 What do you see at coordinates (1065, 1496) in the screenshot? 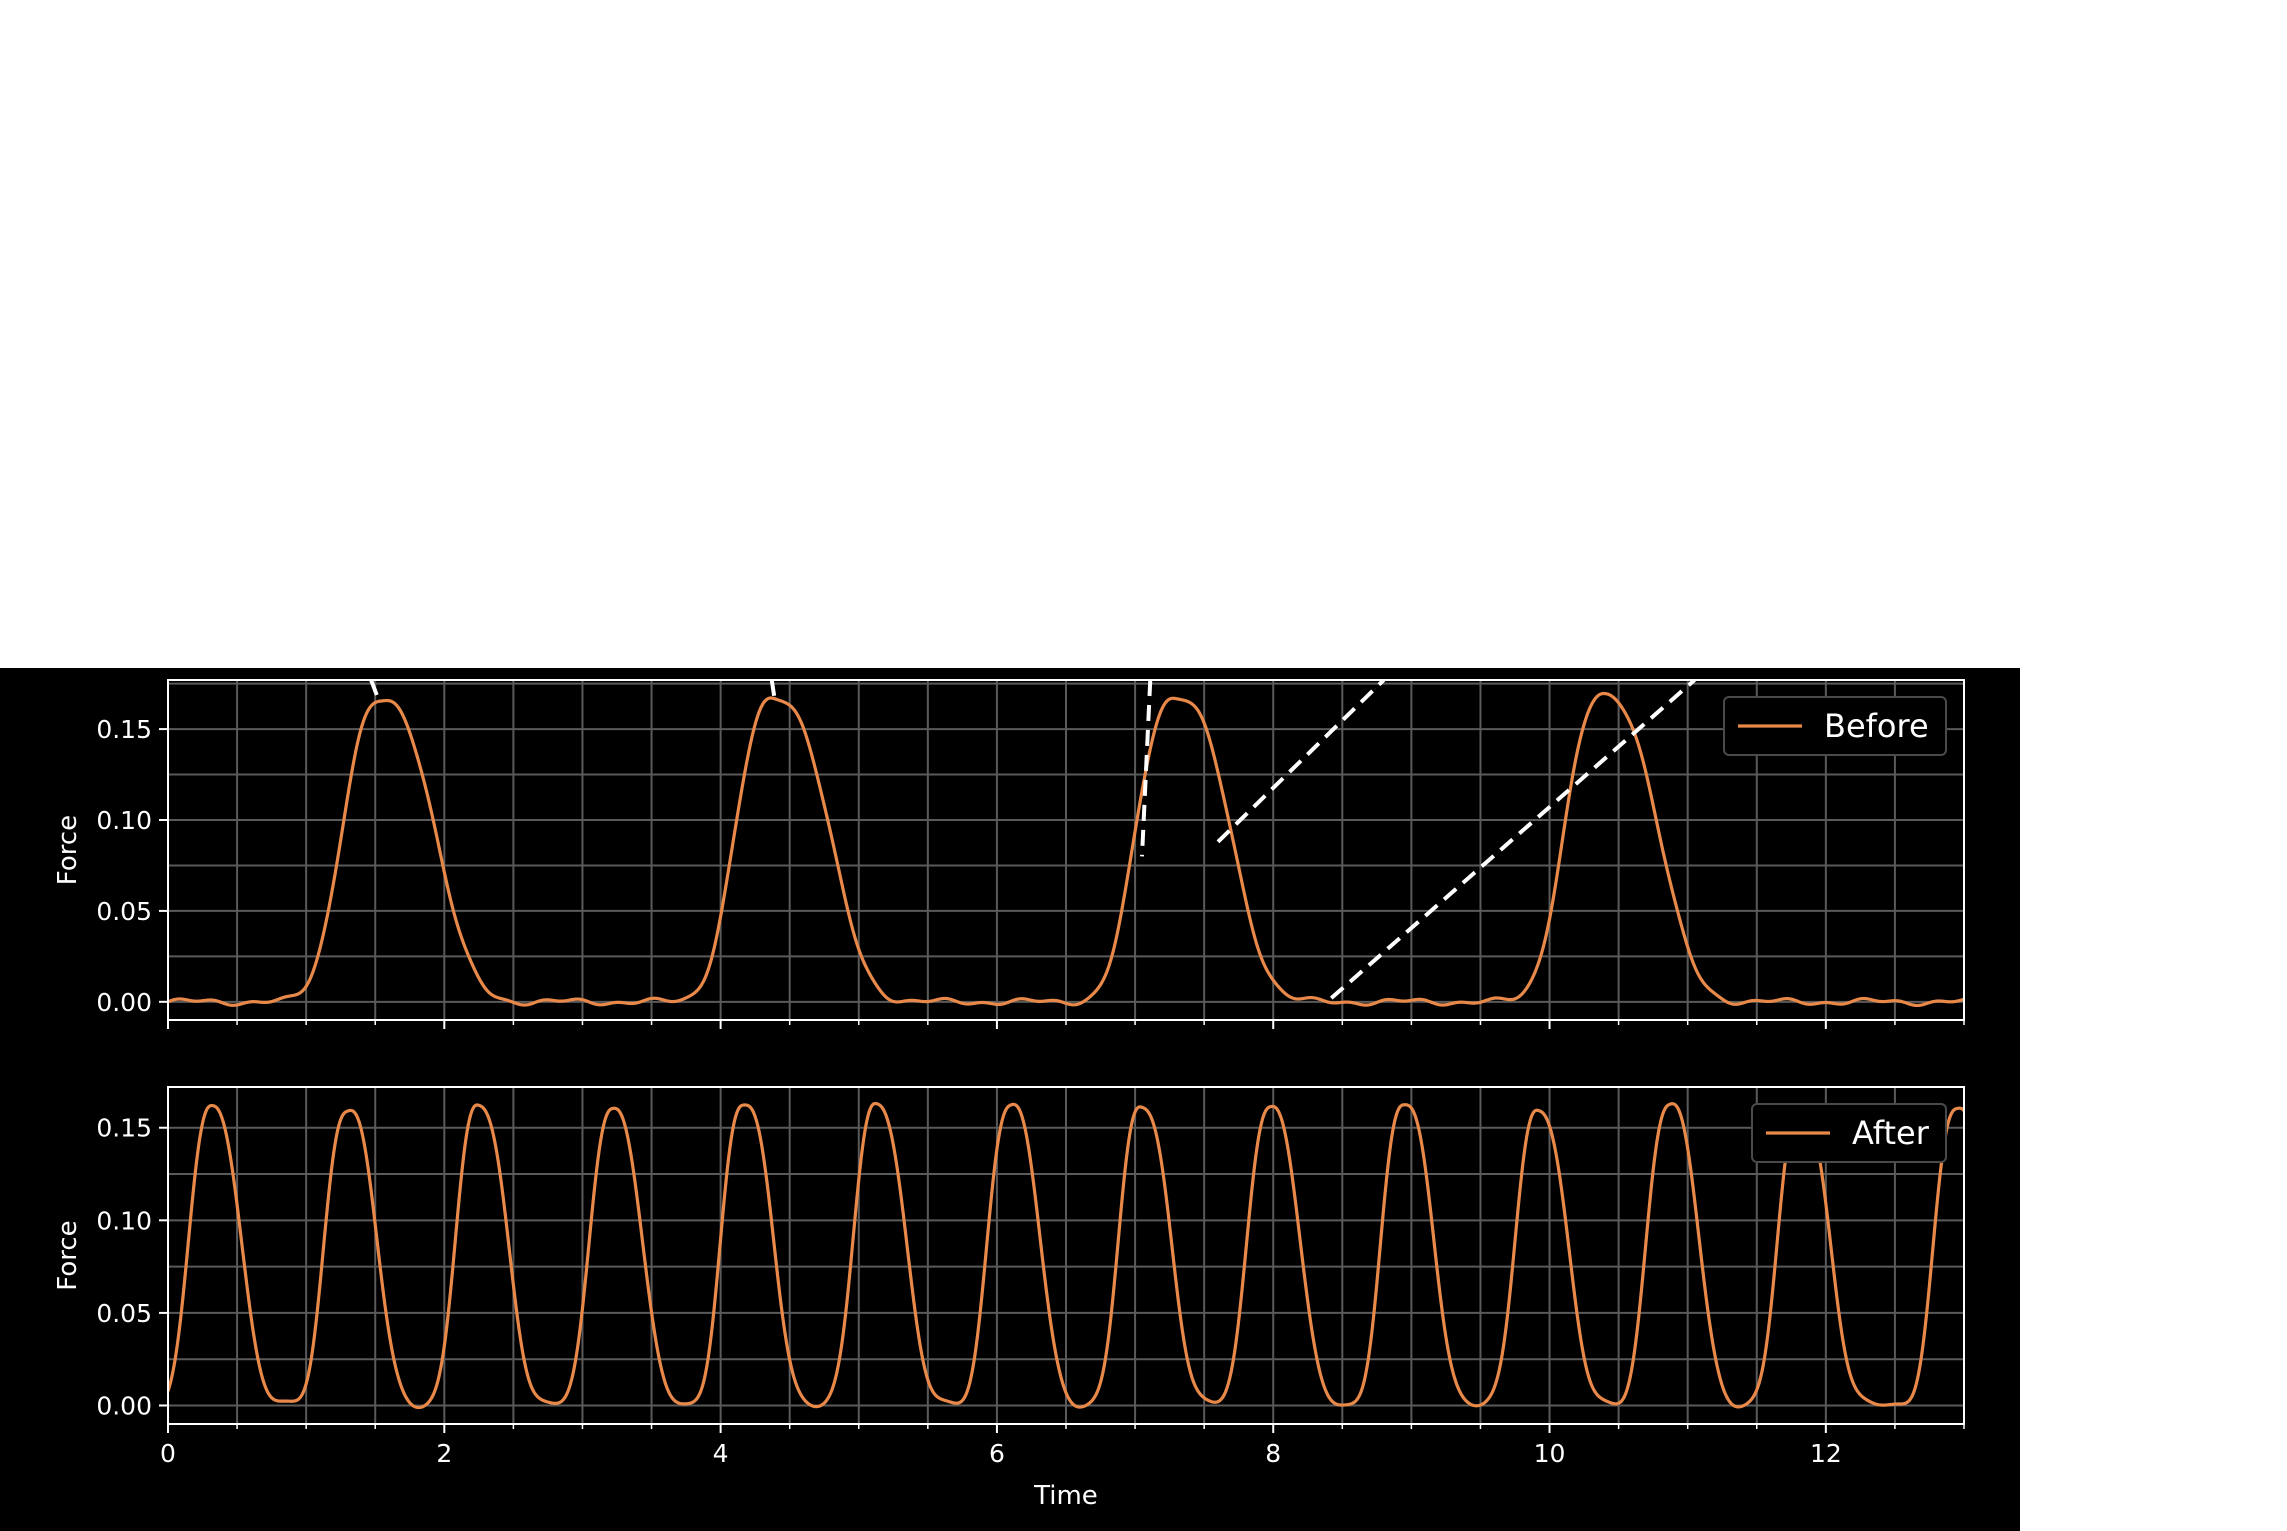
I see `x-axis-label: Time` at bounding box center [1065, 1496].